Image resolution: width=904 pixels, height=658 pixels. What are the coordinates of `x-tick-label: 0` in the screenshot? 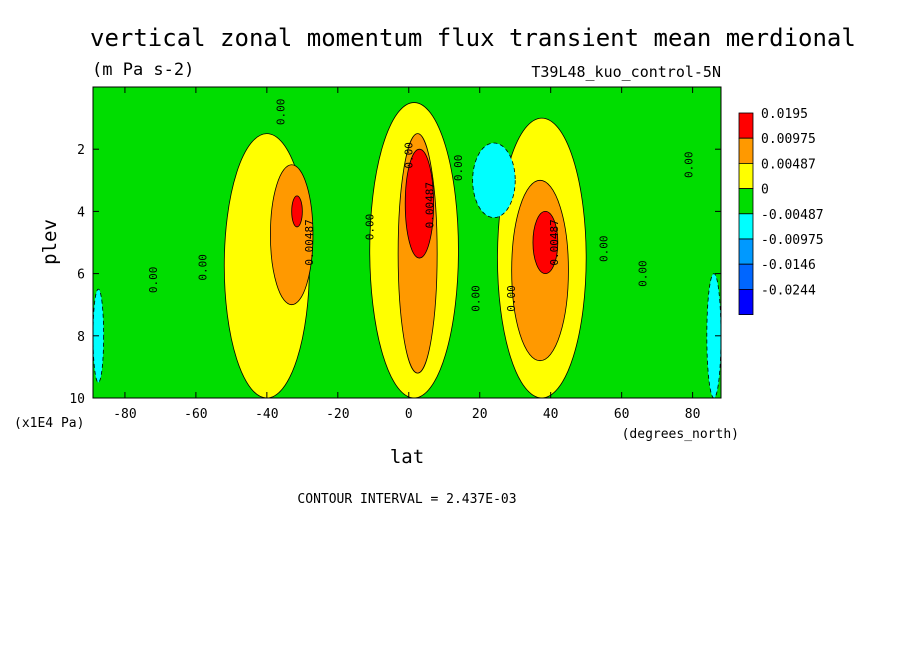 It's located at (409, 414).